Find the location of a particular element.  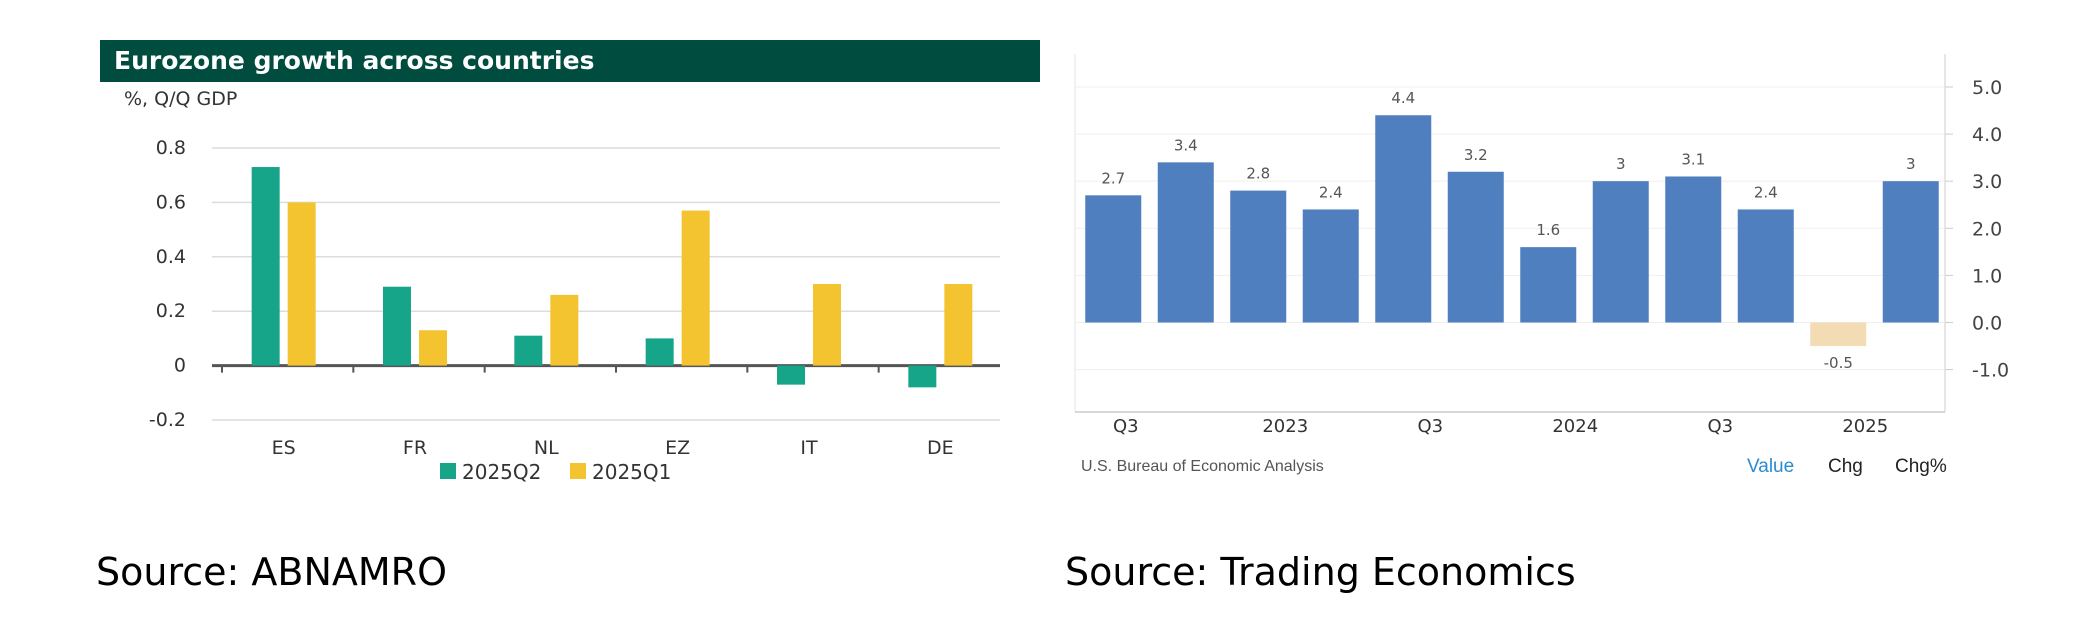

bar-2025Q1-IT is located at coordinates (827, 325).